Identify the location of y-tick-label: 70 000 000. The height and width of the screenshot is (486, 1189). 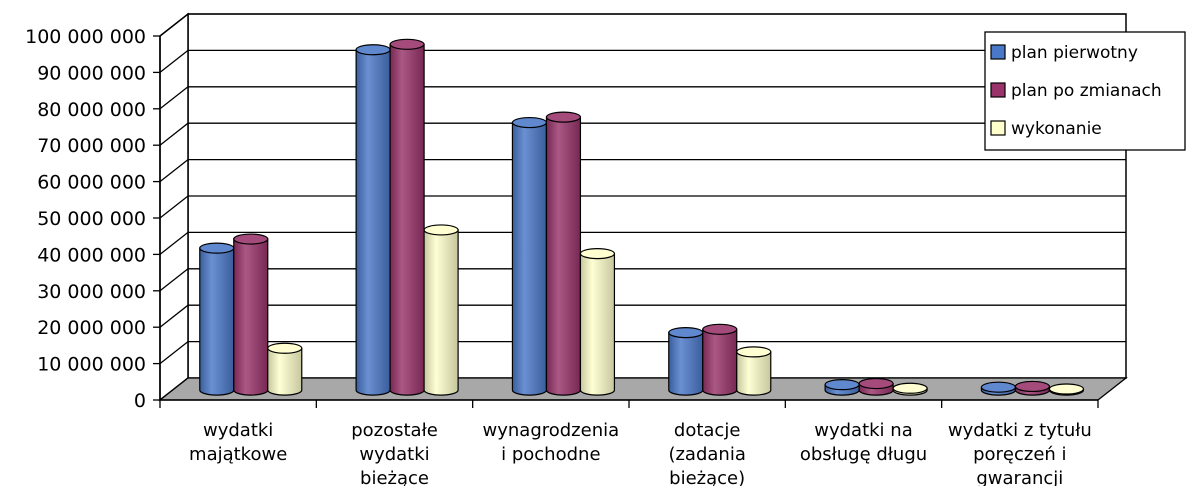
(91, 146).